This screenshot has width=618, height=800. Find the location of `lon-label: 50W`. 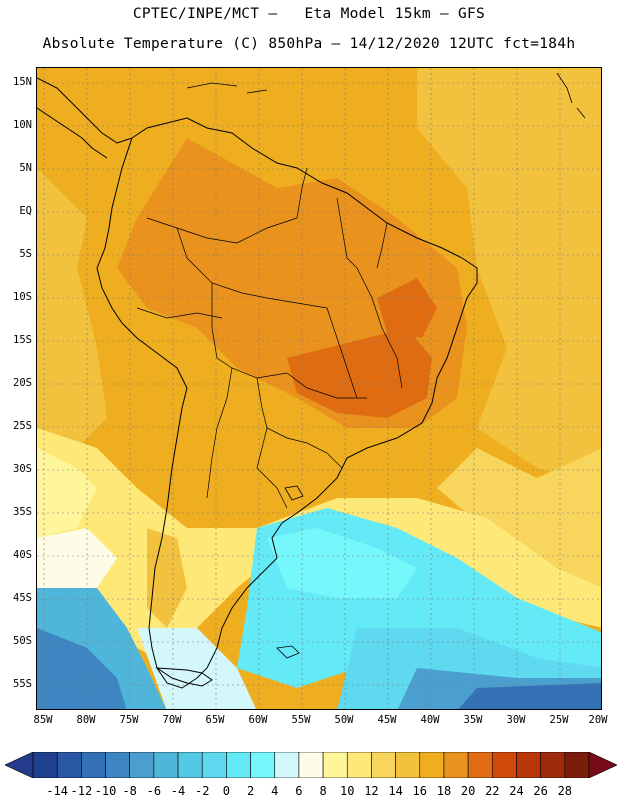

lon-label: 50W is located at coordinates (344, 720).